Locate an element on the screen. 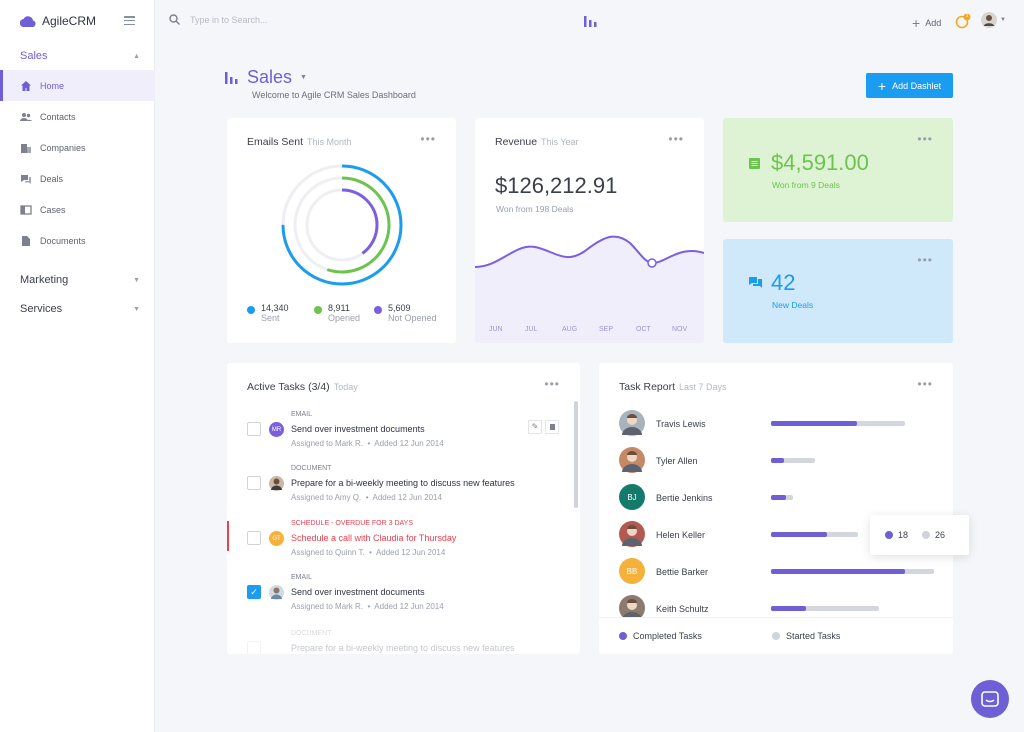 This screenshot has height=732, width=1024. report-row: Tyler Allen is located at coordinates (779, 462).